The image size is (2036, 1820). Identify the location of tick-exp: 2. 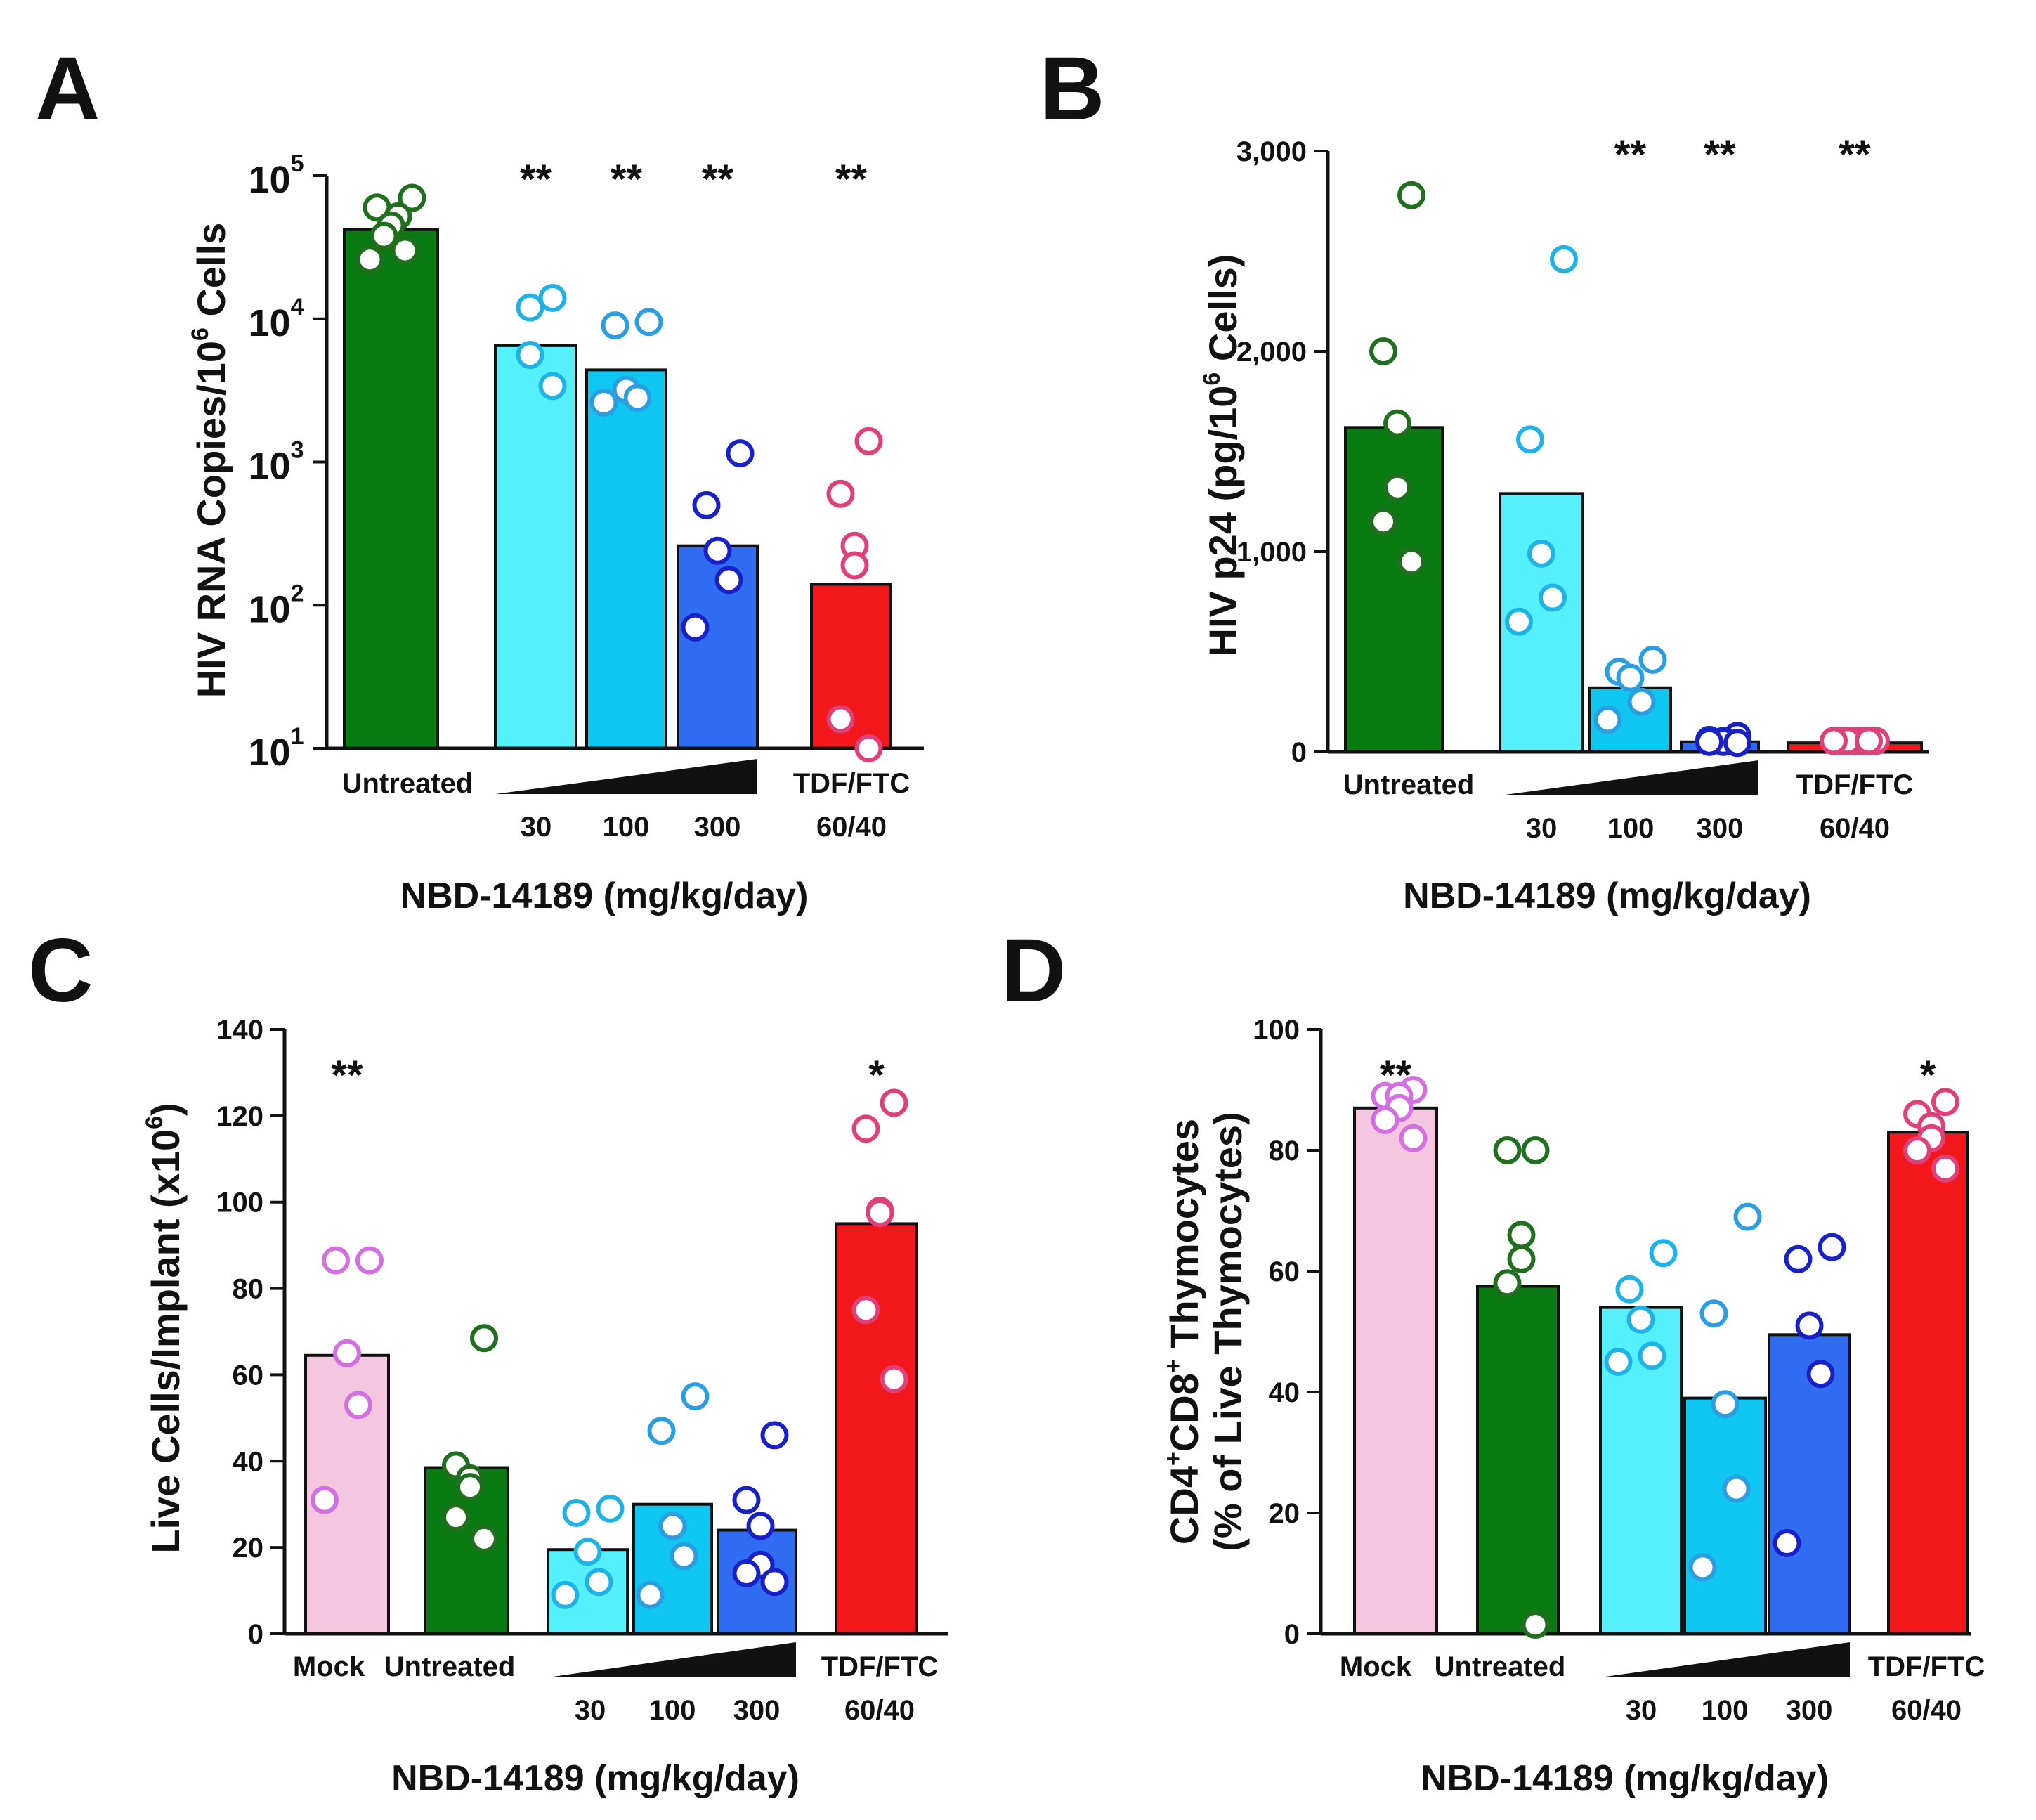
(297, 593).